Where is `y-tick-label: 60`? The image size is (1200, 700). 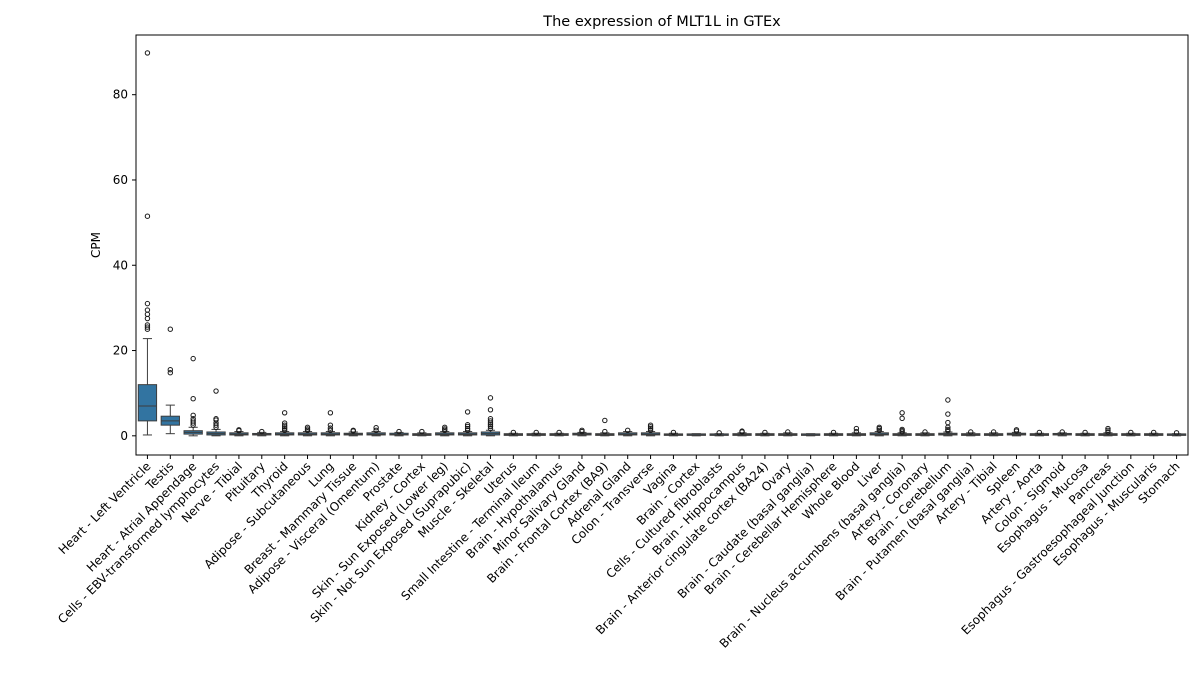 y-tick-label: 60 is located at coordinates (120, 180).